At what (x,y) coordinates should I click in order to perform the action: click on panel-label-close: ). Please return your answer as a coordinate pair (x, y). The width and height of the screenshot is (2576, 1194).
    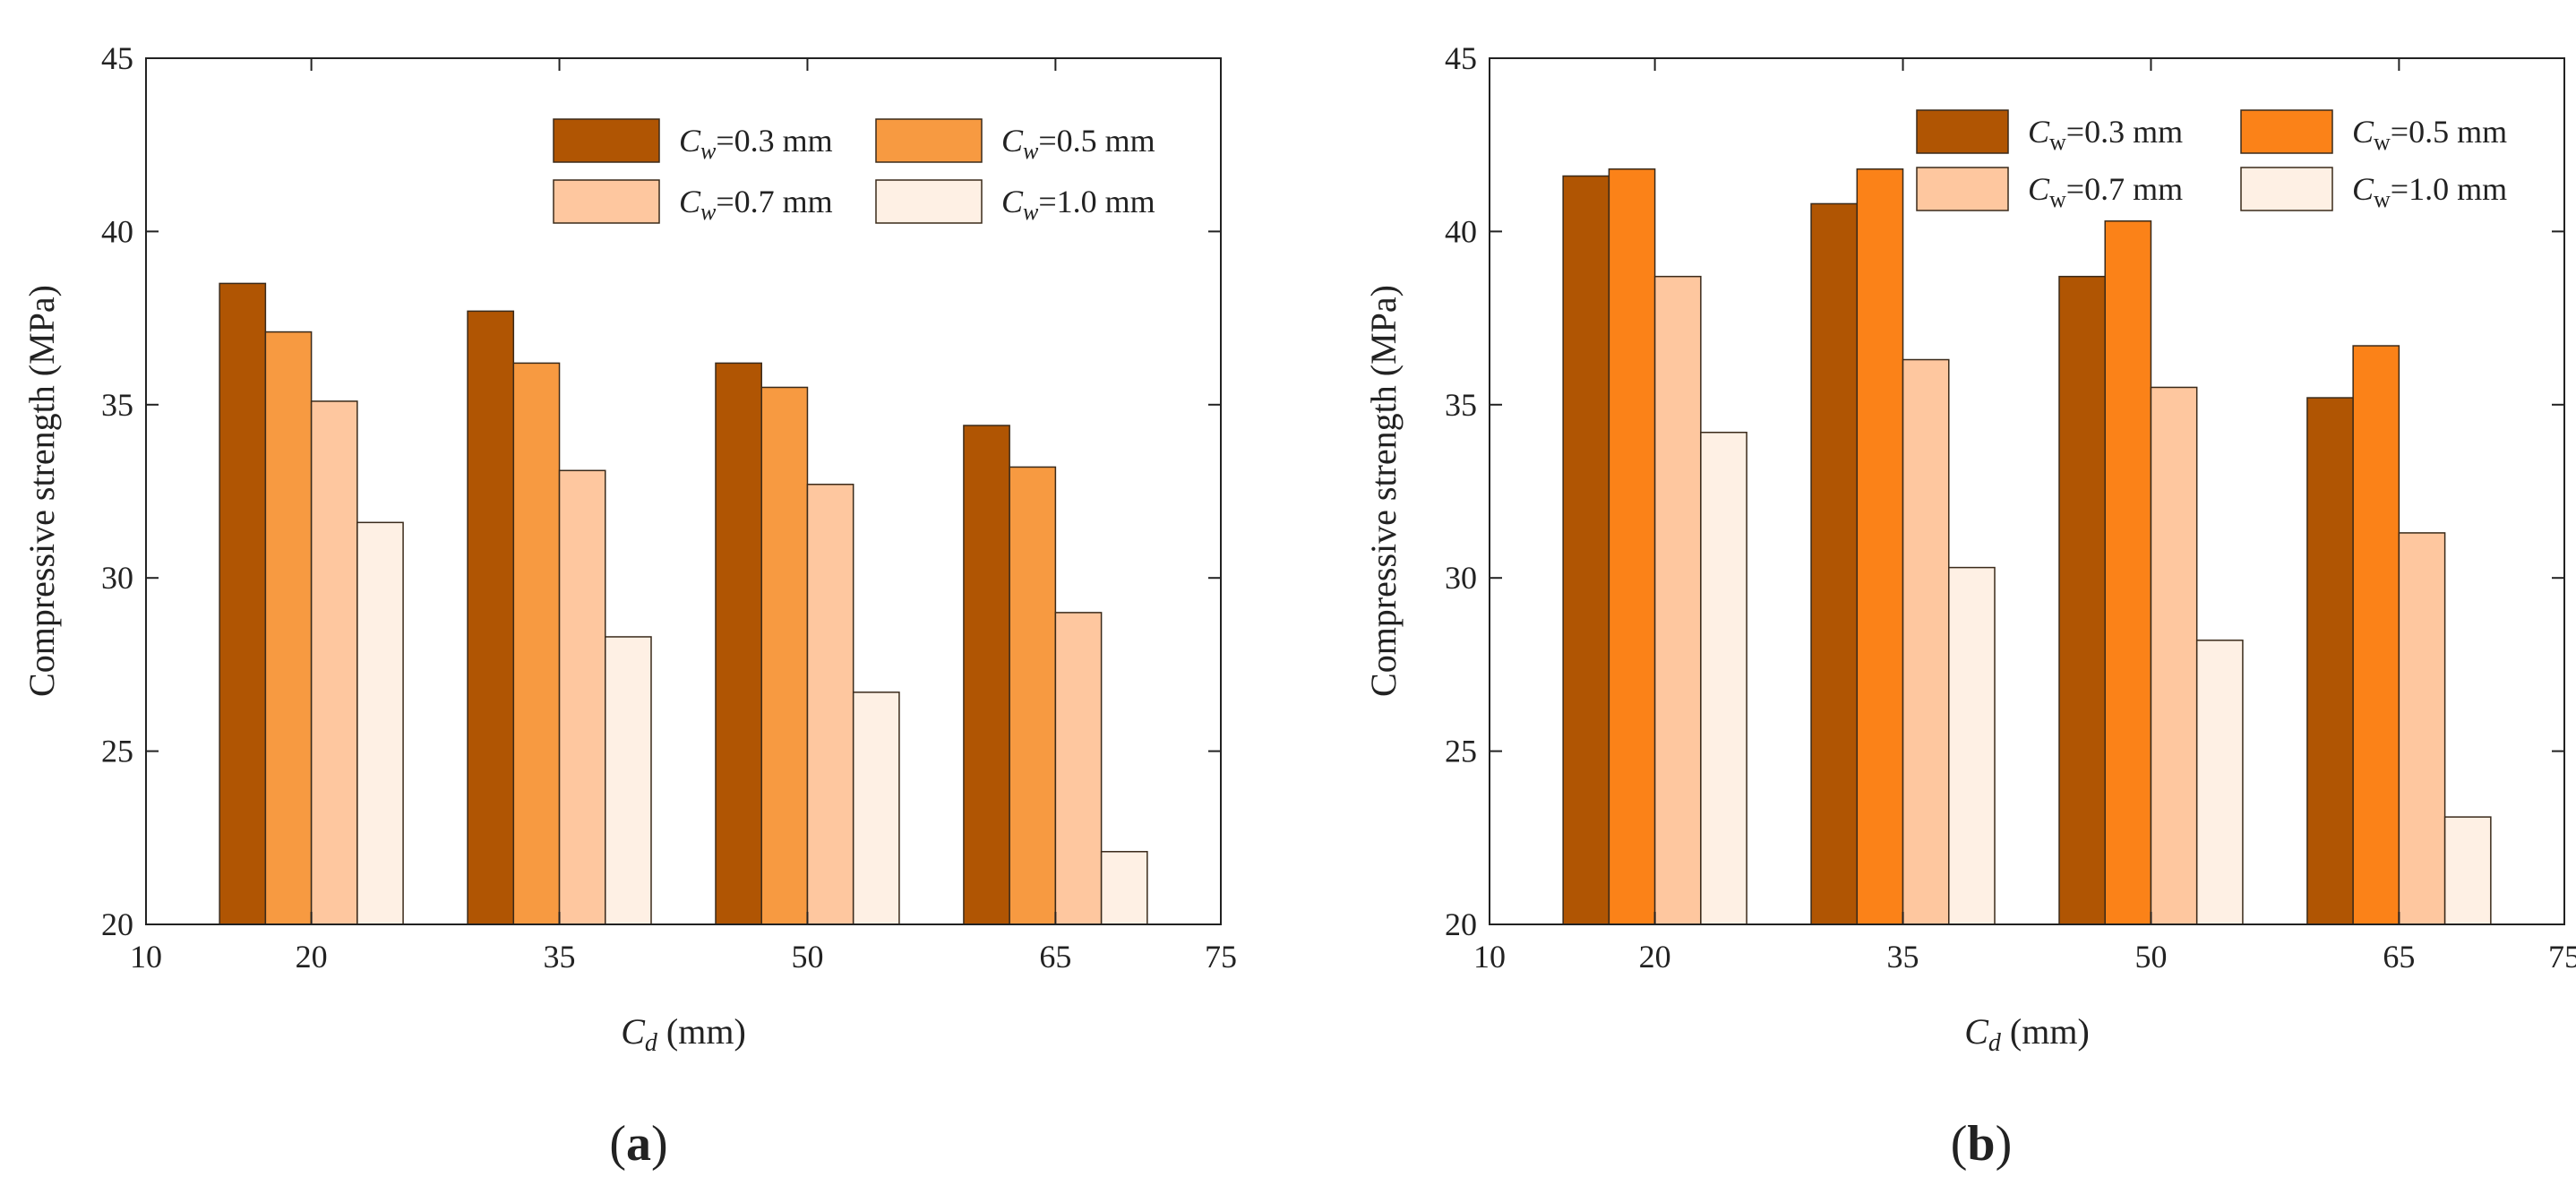
    Looking at the image, I should click on (2004, 1144).